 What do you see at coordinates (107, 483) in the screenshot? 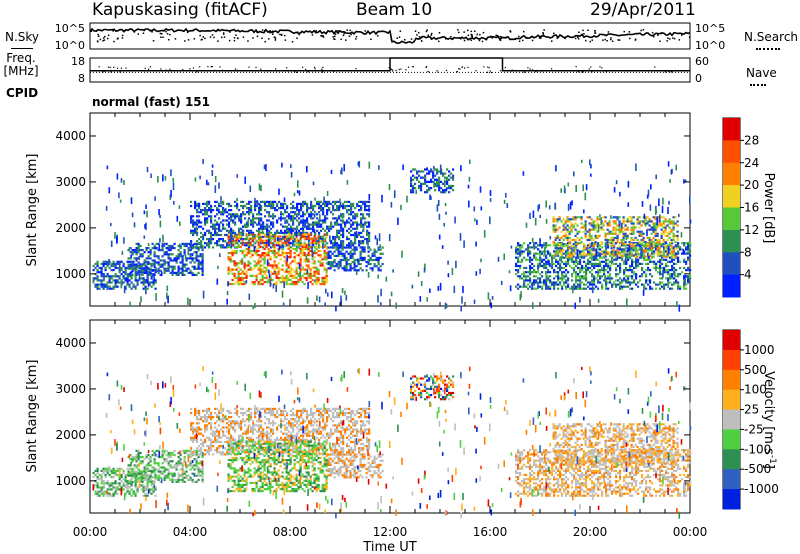
I see `velocity-cell` at bounding box center [107, 483].